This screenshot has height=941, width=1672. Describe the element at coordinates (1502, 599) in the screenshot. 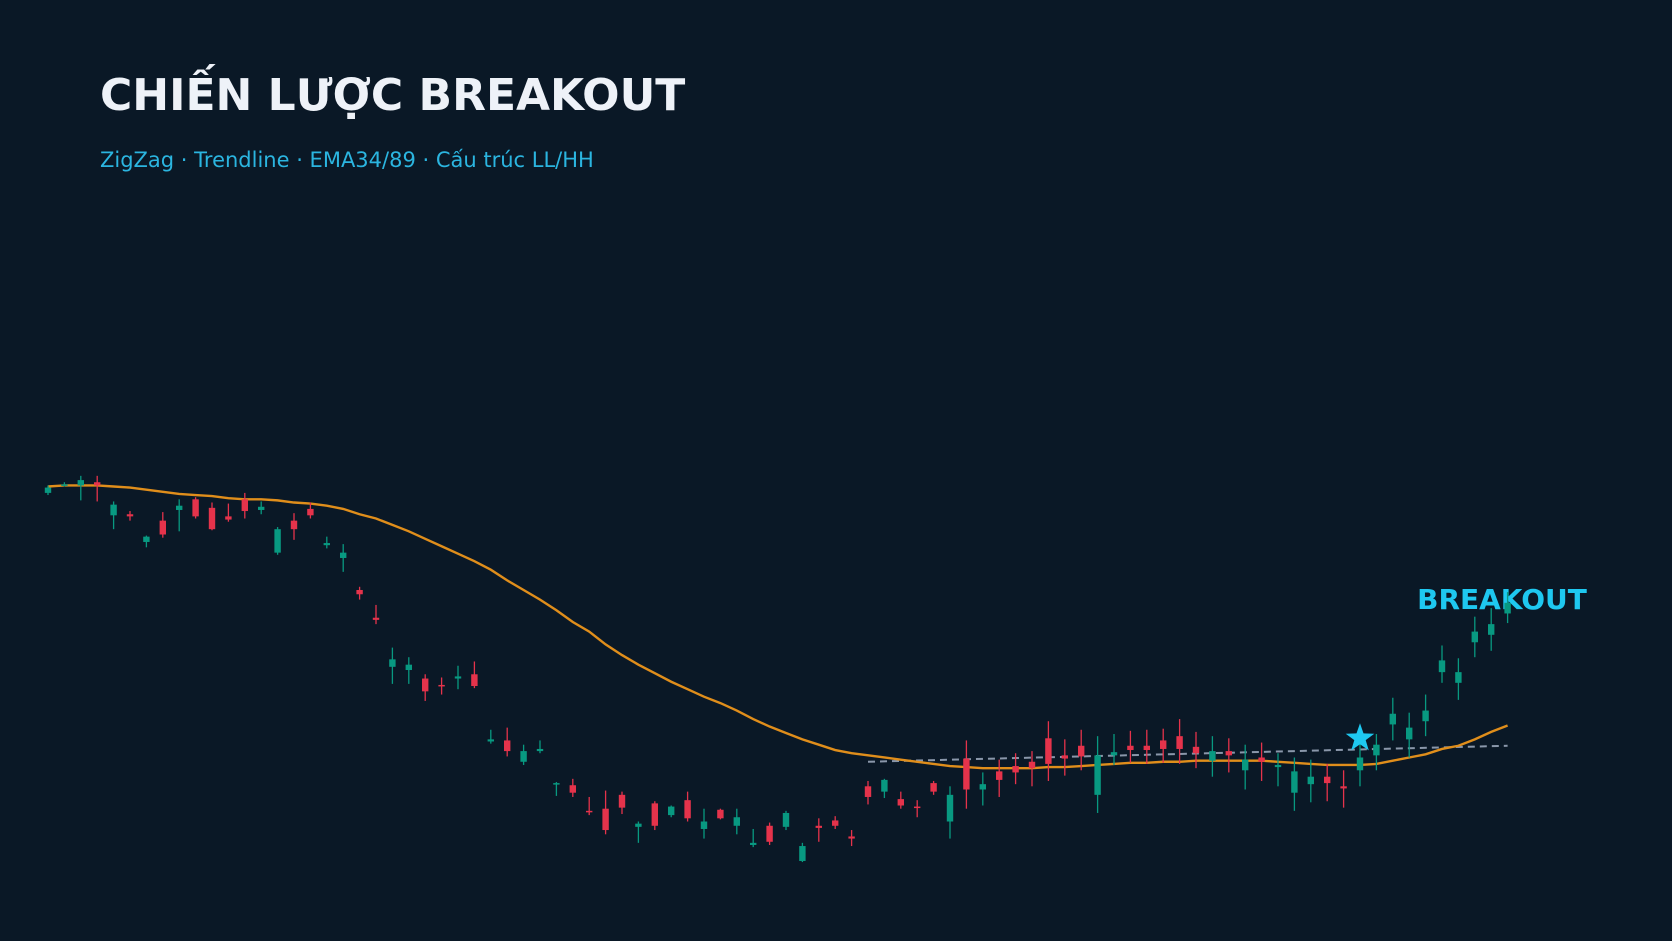

I see `breakout-label: BREAKOUT` at that location.